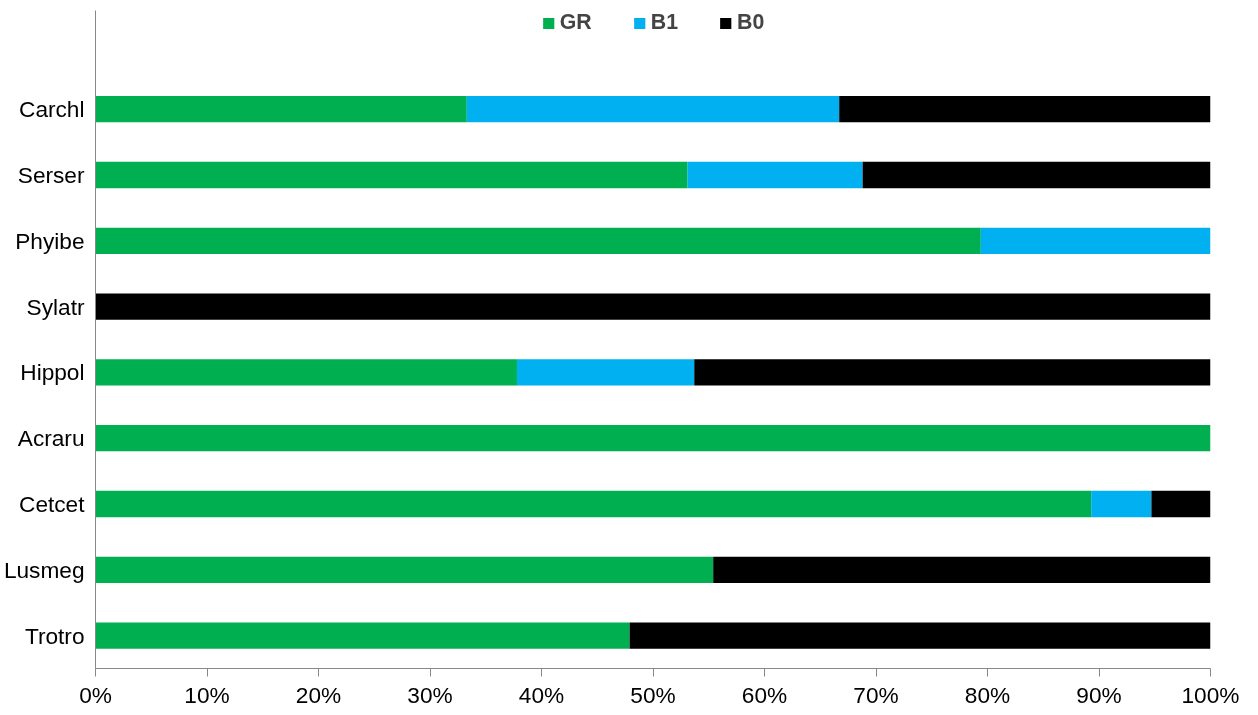  Describe the element at coordinates (575, 22) in the screenshot. I see `legend-label: GR` at that location.